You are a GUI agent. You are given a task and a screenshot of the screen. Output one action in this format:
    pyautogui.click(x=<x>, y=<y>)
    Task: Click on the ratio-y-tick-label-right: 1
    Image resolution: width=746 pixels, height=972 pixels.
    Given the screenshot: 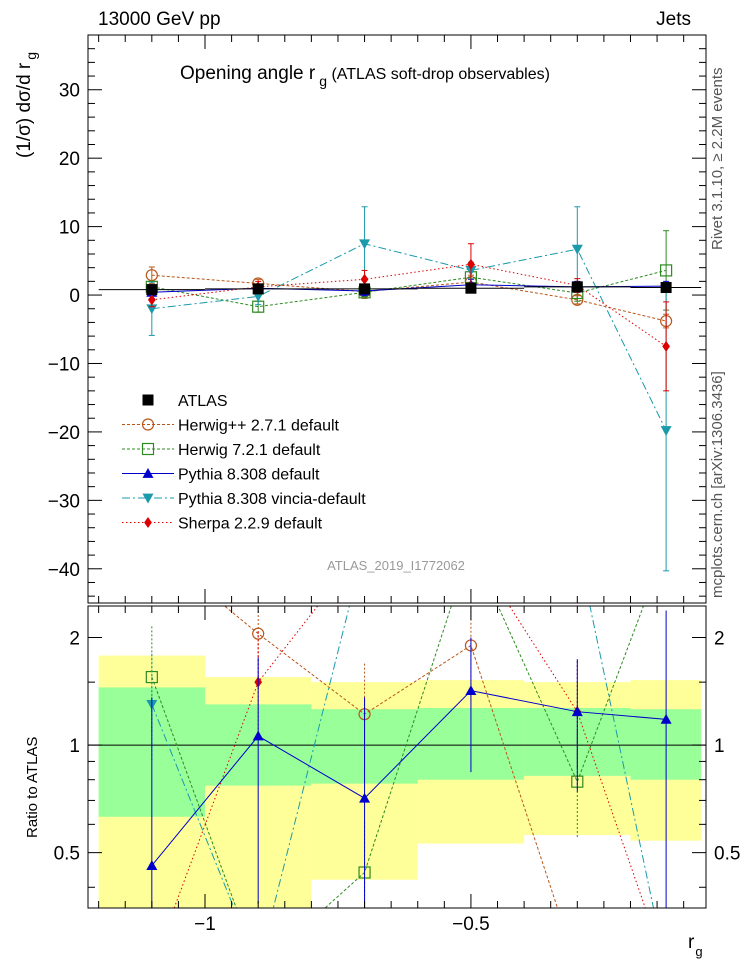 What is the action you would take?
    pyautogui.click(x=719, y=746)
    